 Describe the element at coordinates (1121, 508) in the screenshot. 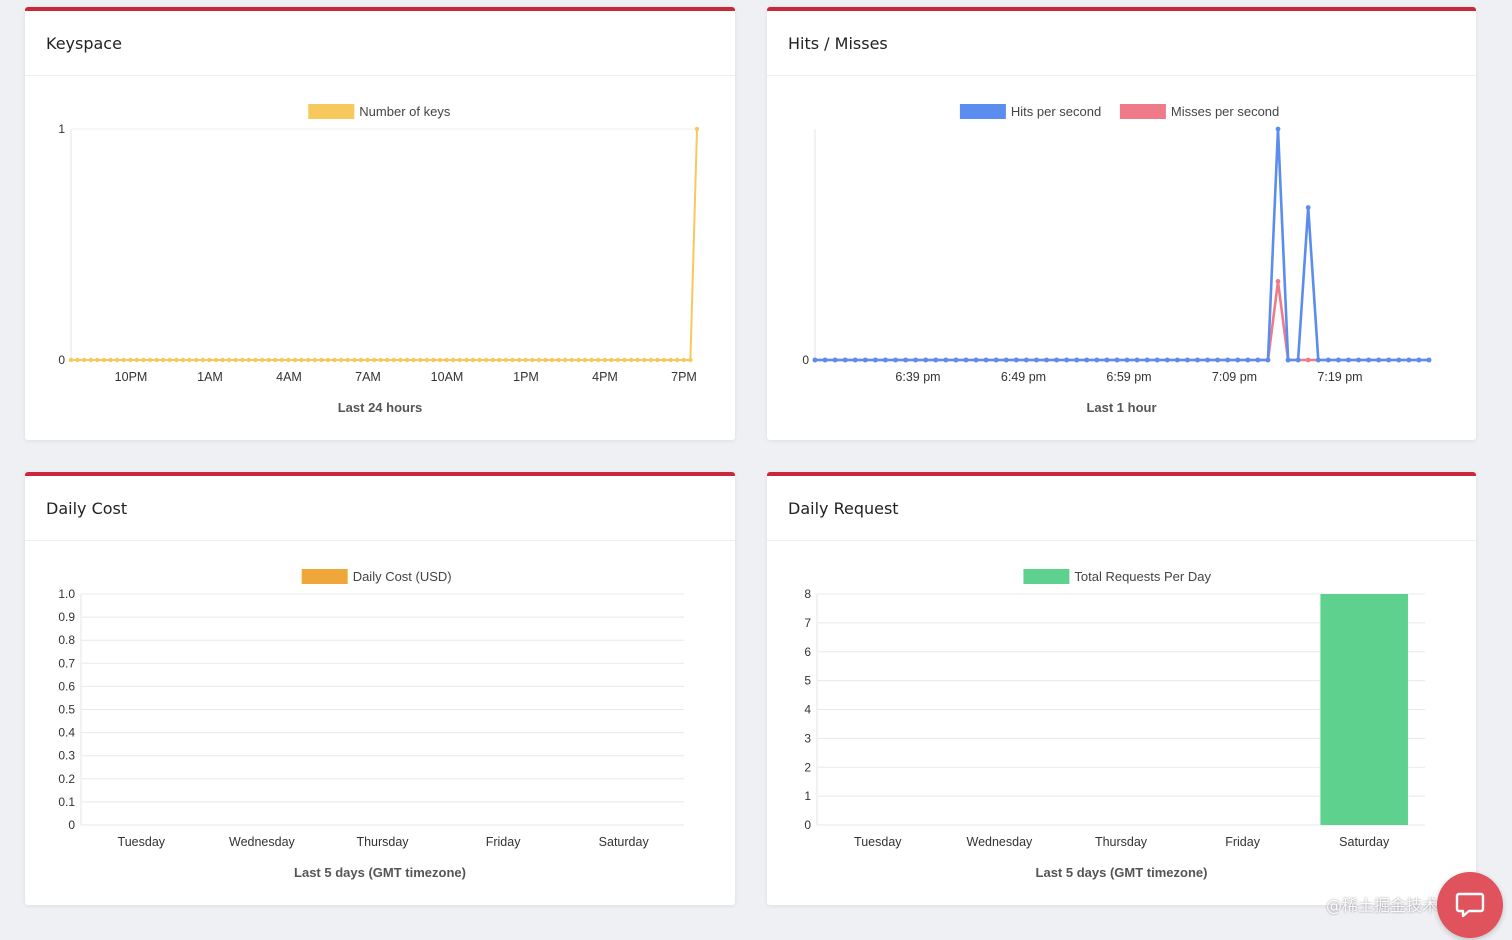

I see `panel-title: Daily Request` at that location.